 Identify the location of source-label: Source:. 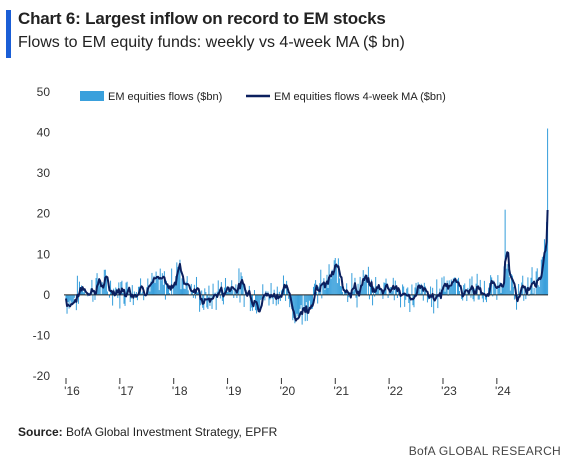
(40, 432).